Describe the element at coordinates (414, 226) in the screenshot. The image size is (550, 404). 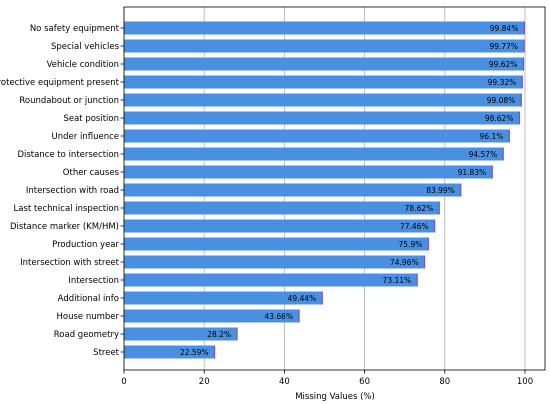
I see `data-label: 77.46%` at that location.